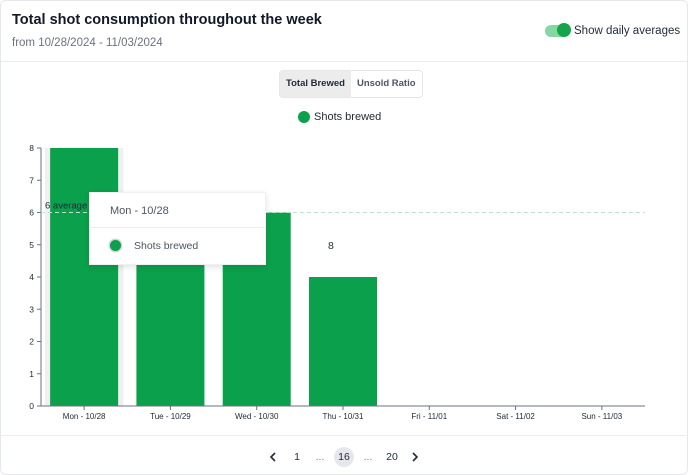 The width and height of the screenshot is (688, 475). I want to click on chart-legend: Shots brewed, so click(339, 117).